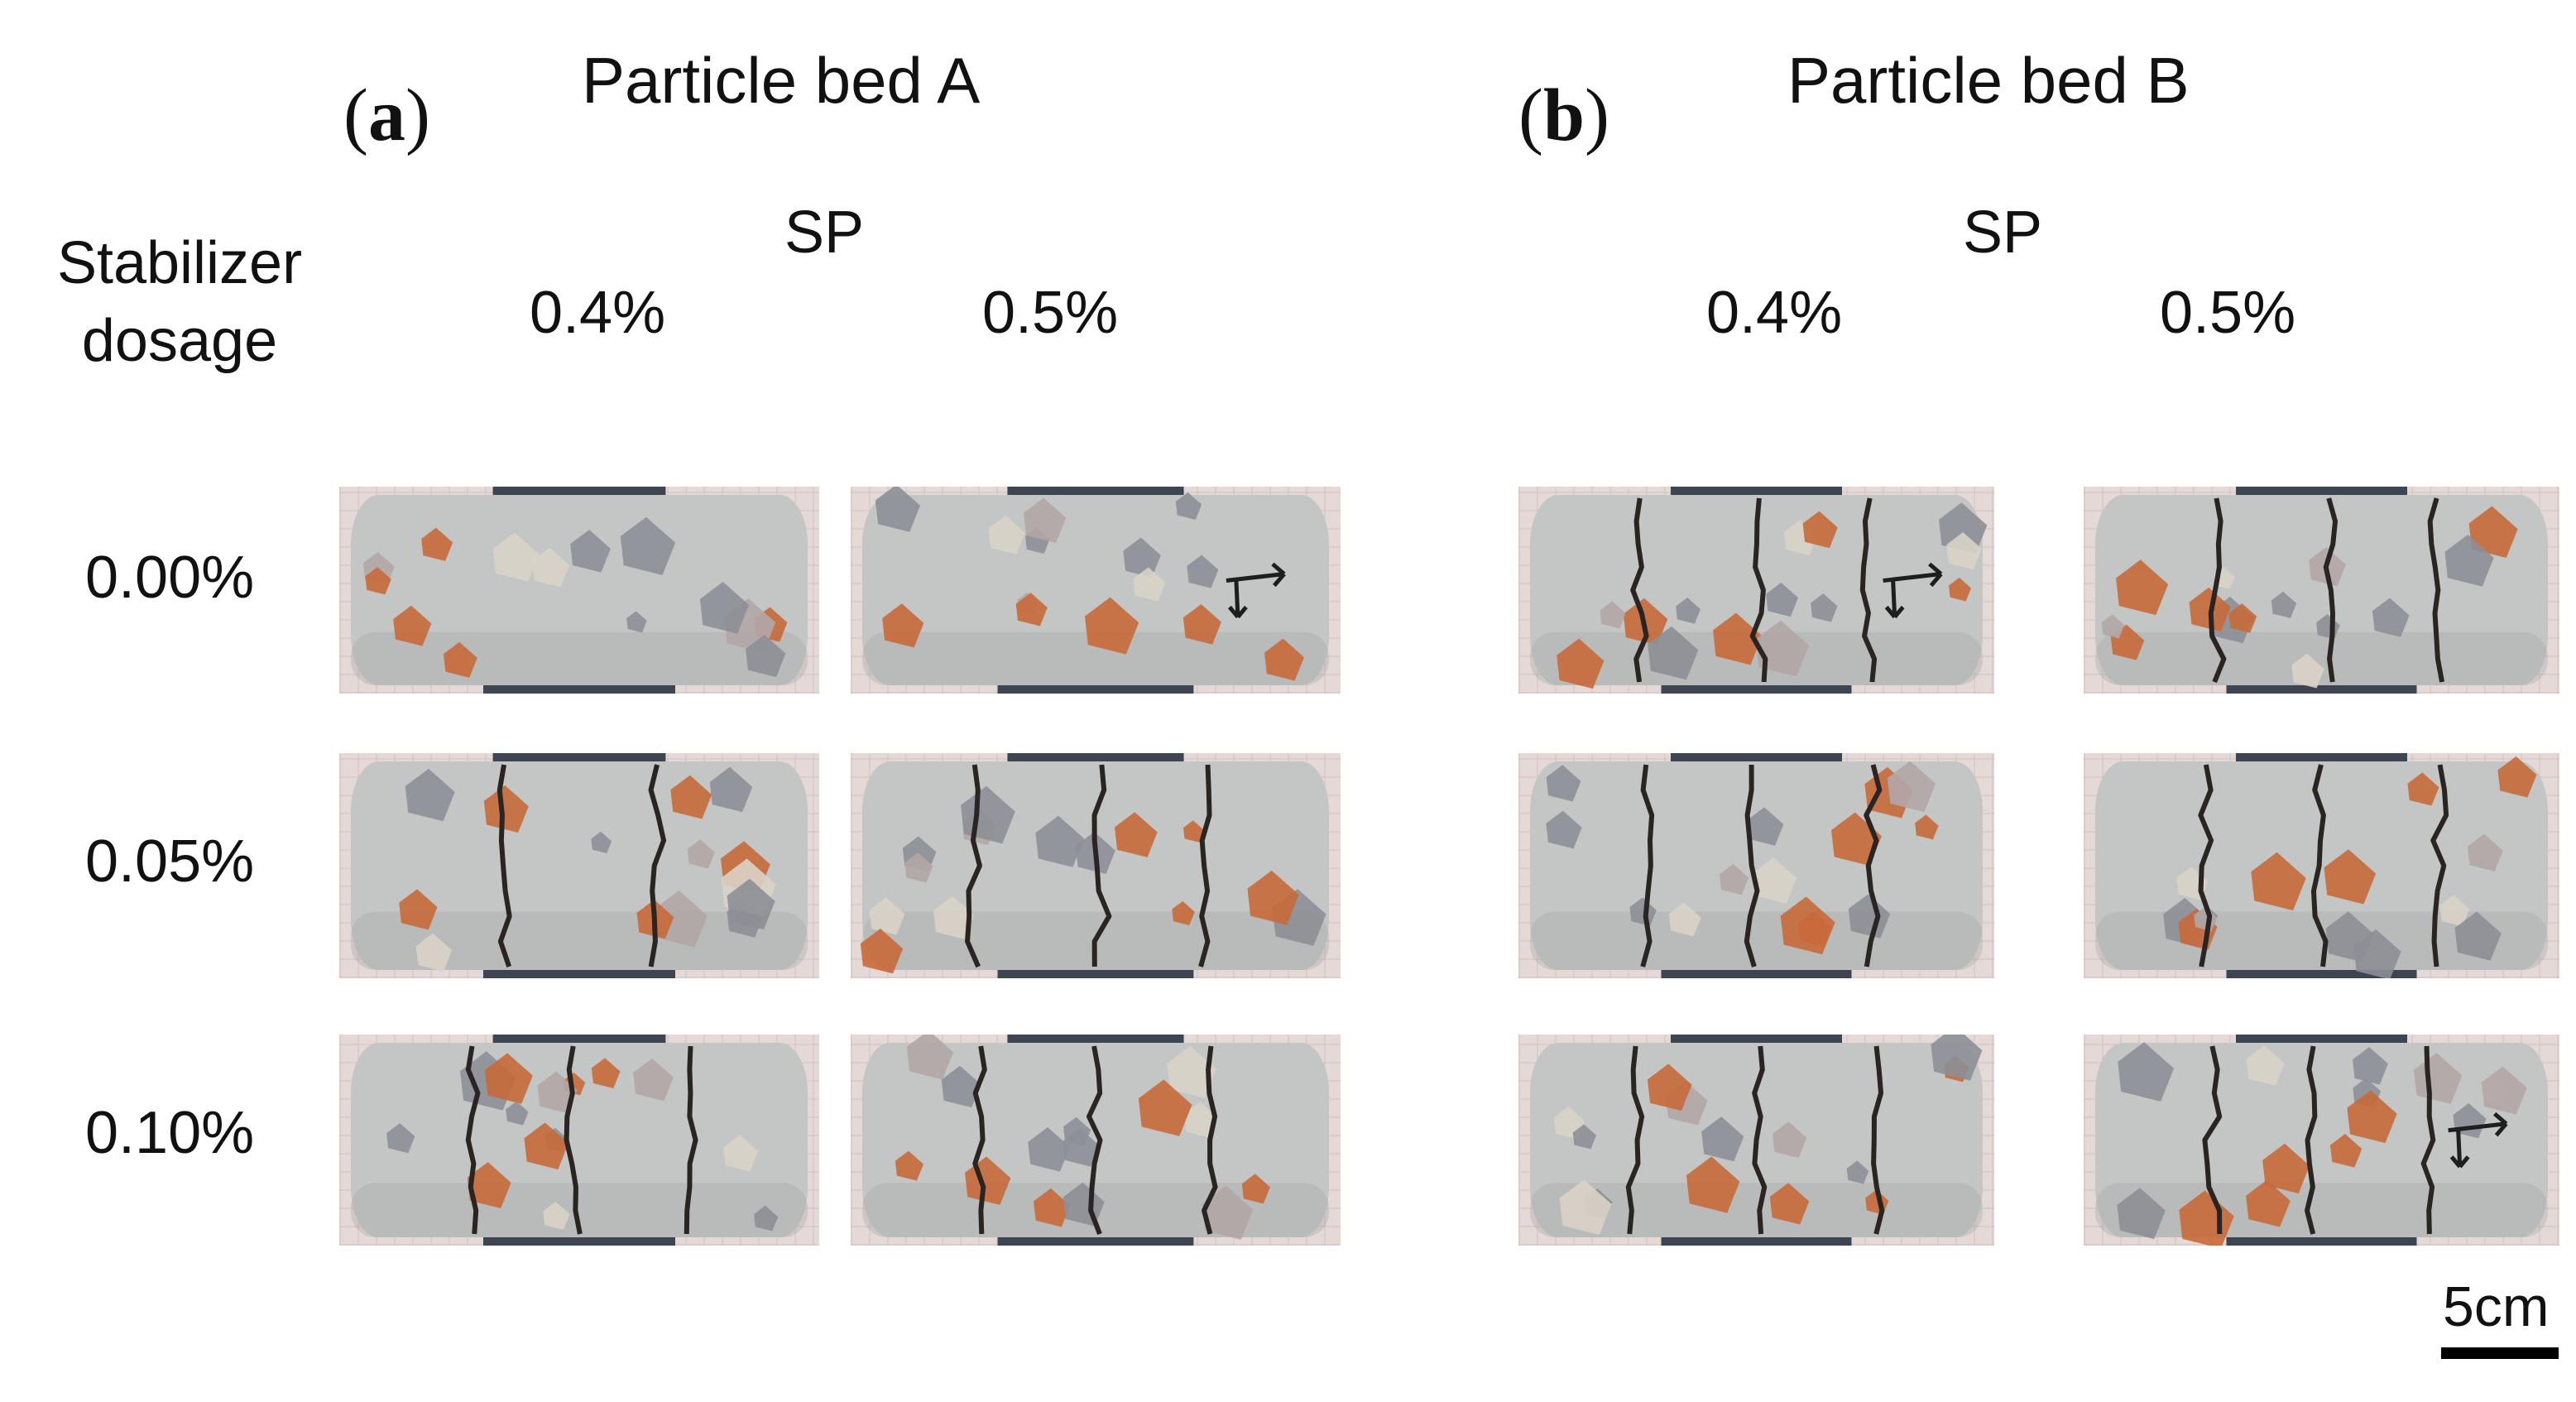  I want to click on panel-a-col-0-label: 0.4%, so click(598, 313).